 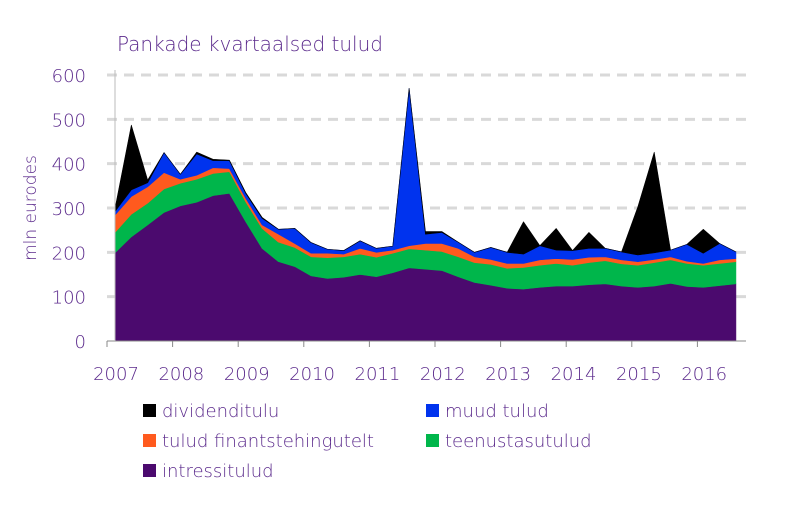 I want to click on y-tick-label: 300, so click(x=69, y=209).